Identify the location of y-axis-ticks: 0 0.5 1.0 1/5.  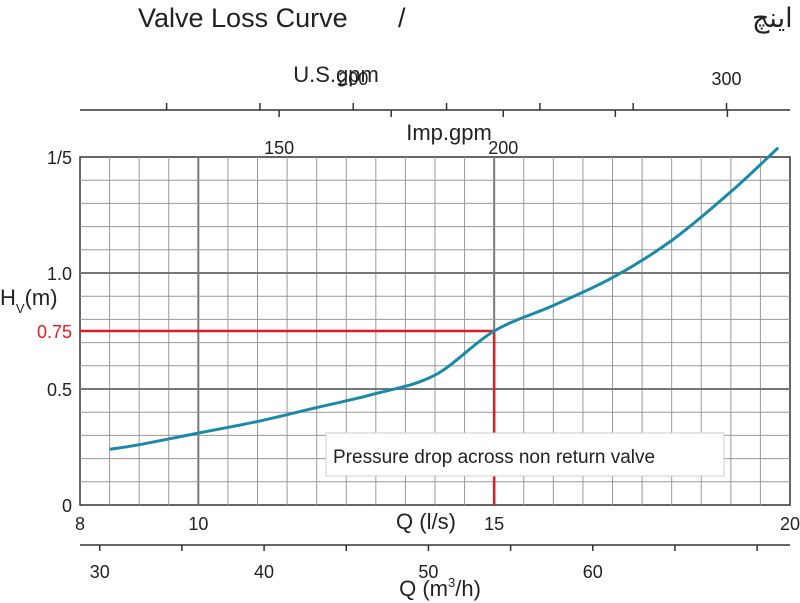
(59, 332).